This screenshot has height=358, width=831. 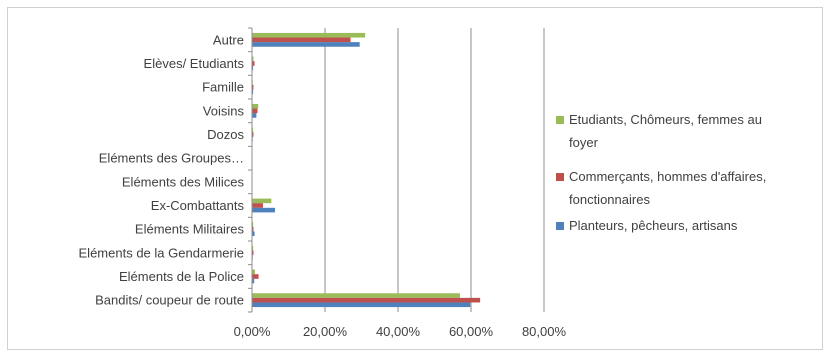 What do you see at coordinates (190, 229) in the screenshot?
I see `category-label: Eléments Militaires` at bounding box center [190, 229].